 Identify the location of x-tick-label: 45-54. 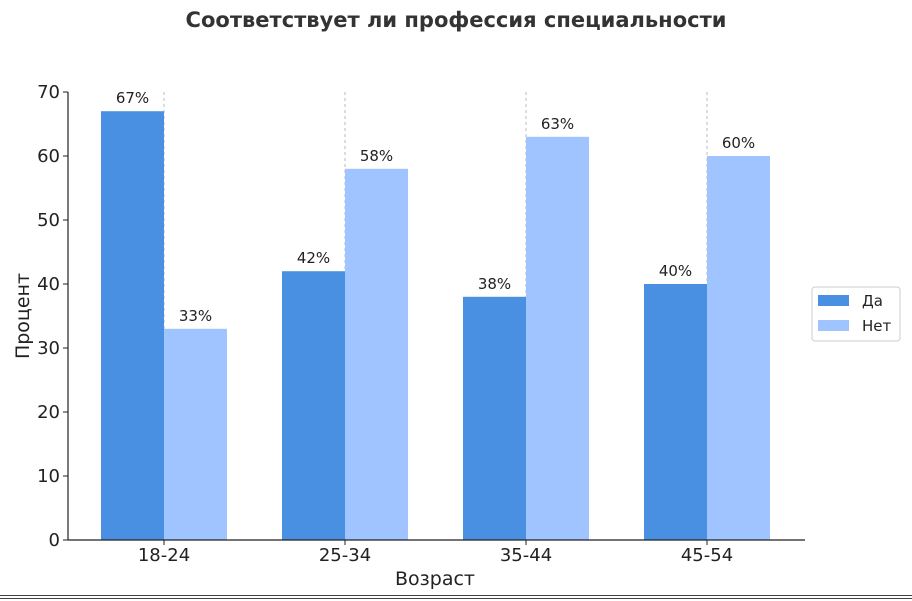
(707, 555).